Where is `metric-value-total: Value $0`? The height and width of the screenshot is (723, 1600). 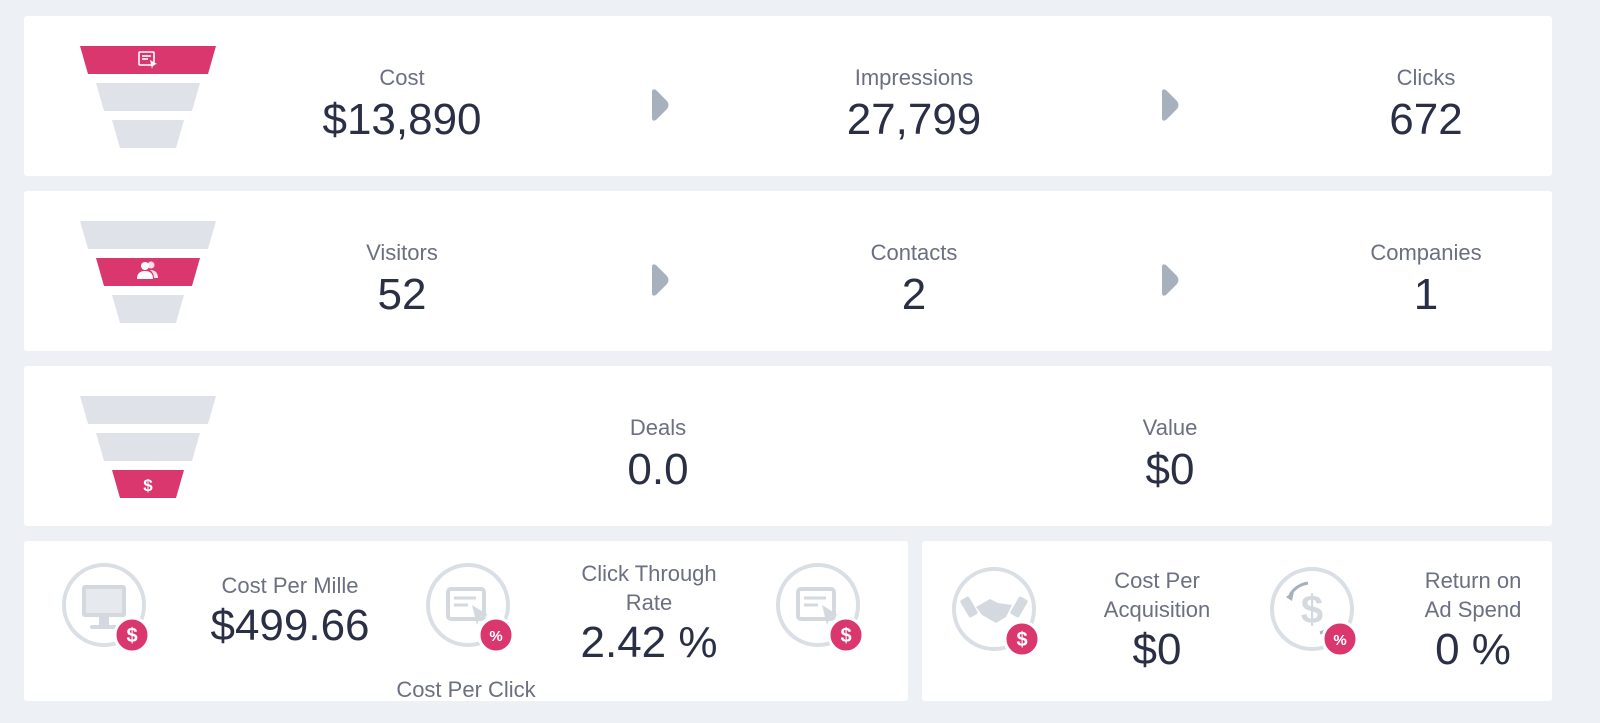
metric-value-total: Value $0 is located at coordinates (1170, 455).